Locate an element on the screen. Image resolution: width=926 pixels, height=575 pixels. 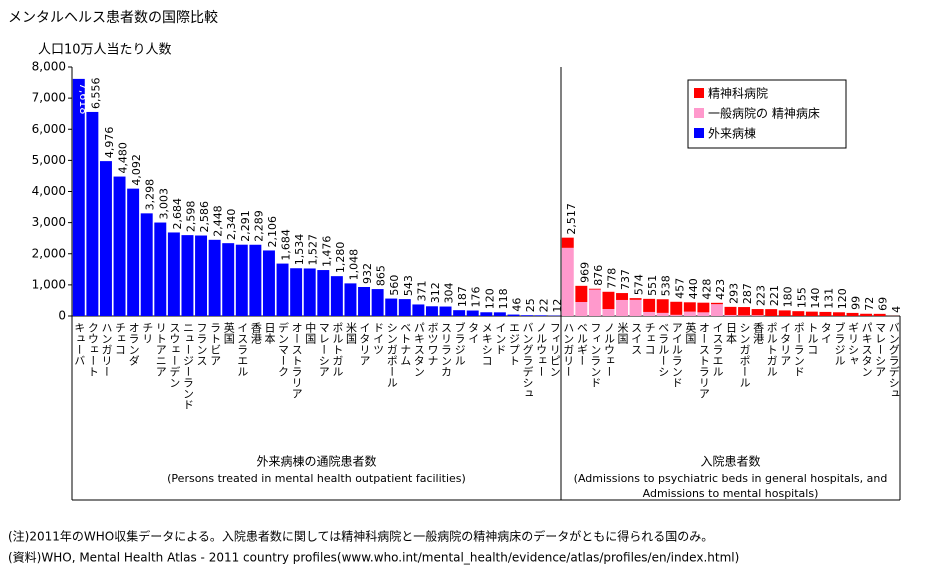
data-label: 932 is located at coordinates (367, 273).